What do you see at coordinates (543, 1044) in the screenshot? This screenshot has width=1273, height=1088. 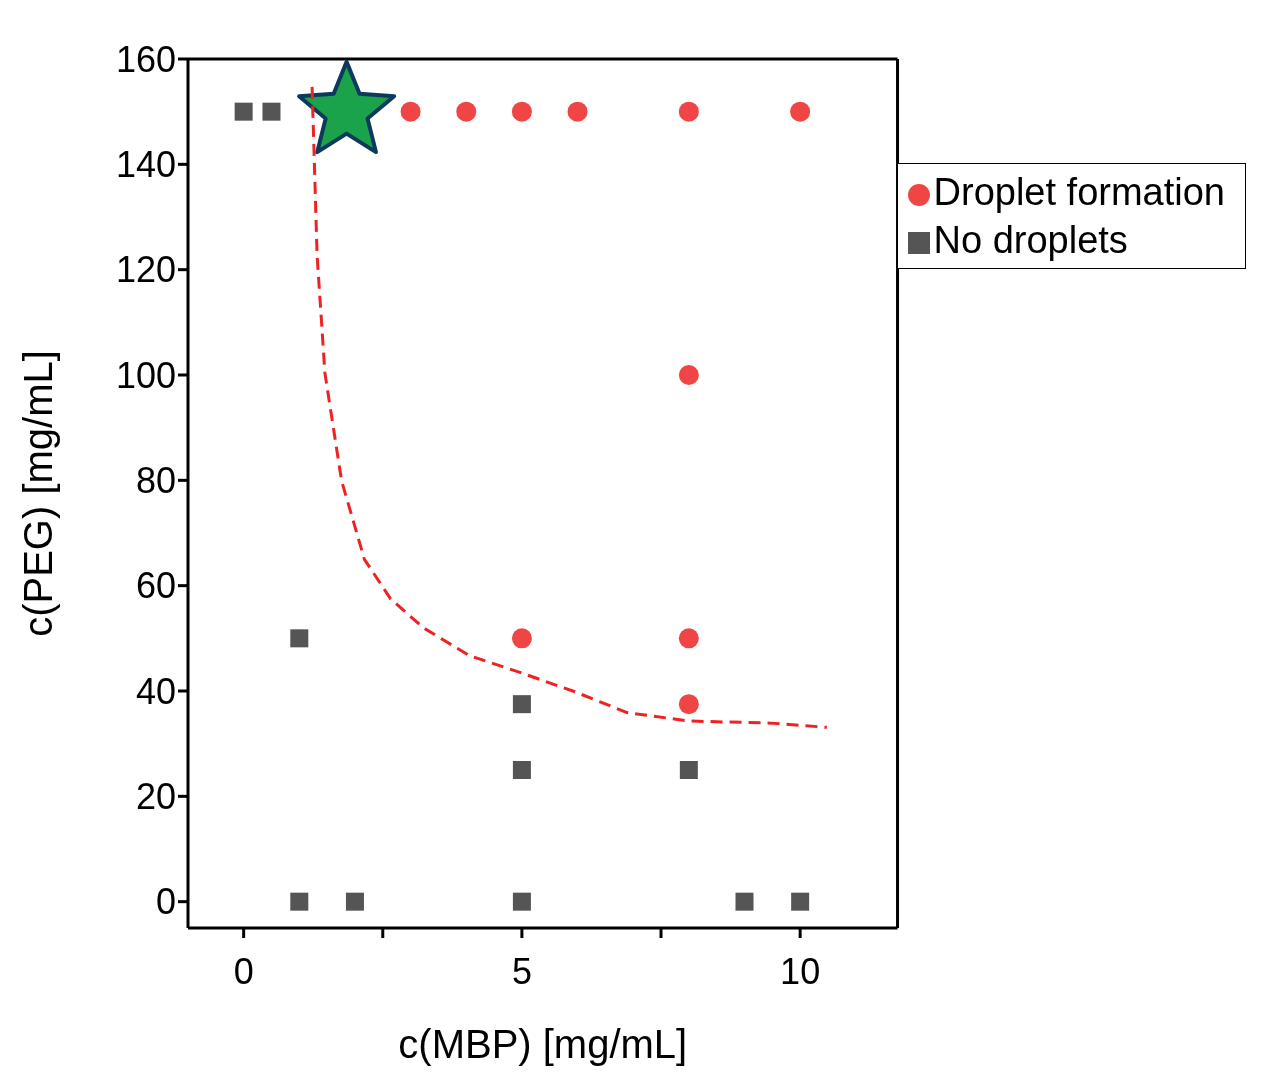 I see `x-axis-title: c(MBP) [mg/mL]` at bounding box center [543, 1044].